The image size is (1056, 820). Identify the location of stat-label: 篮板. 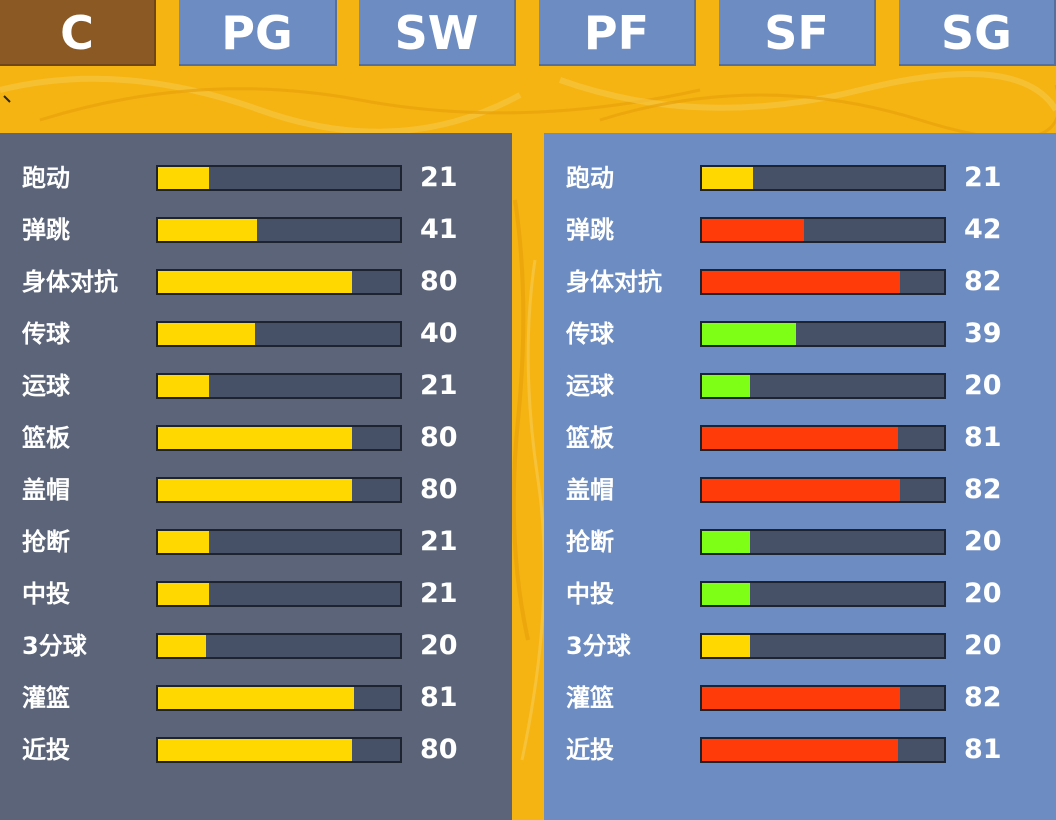
(590, 438).